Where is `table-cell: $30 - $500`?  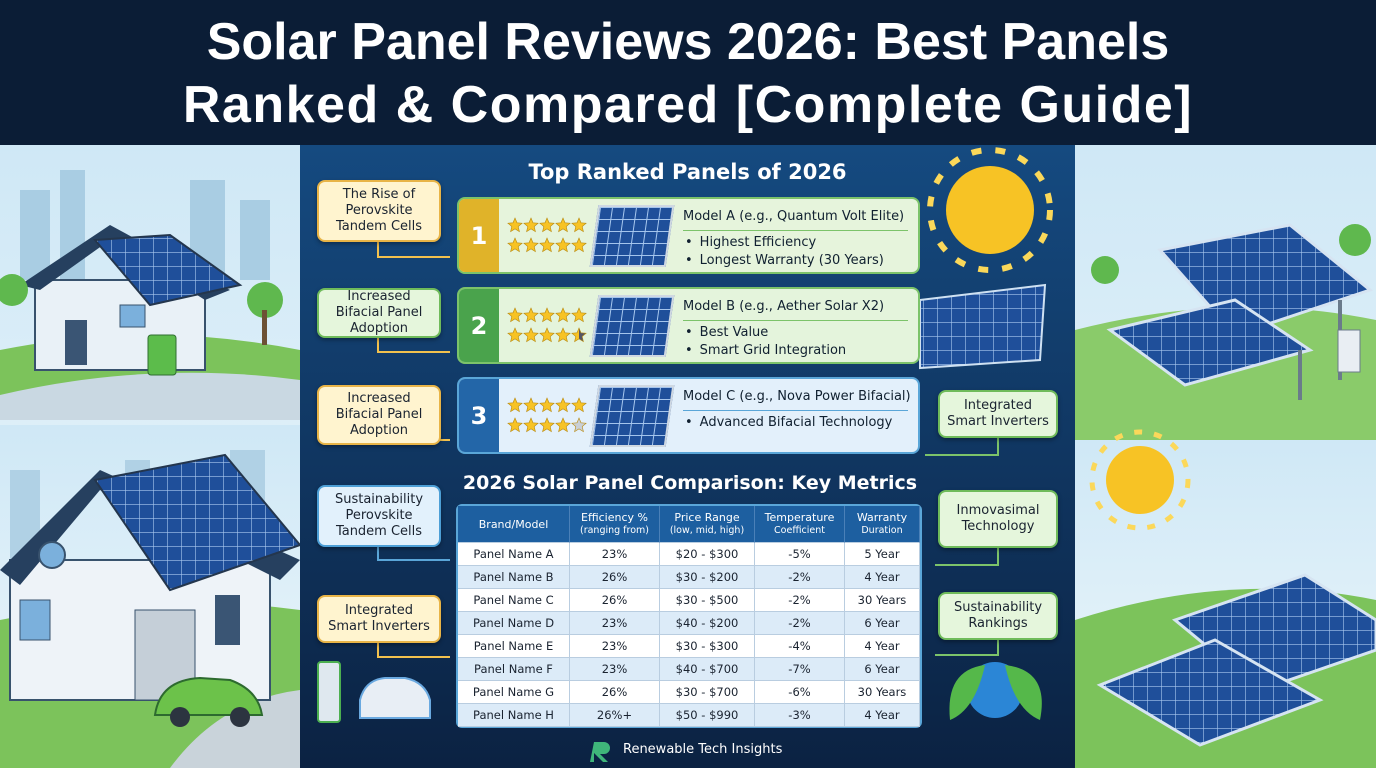
table-cell: $30 - $500 is located at coordinates (707, 600).